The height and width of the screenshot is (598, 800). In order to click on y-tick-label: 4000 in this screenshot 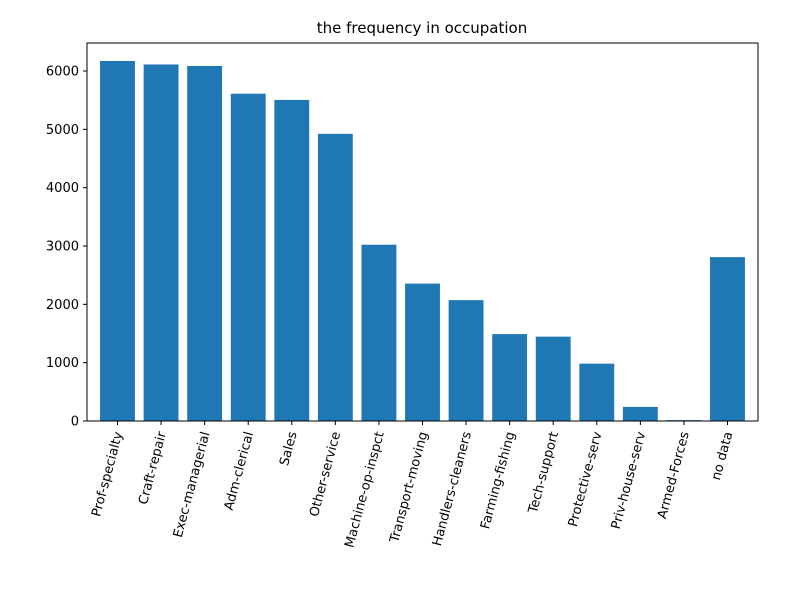, I will do `click(62, 188)`.